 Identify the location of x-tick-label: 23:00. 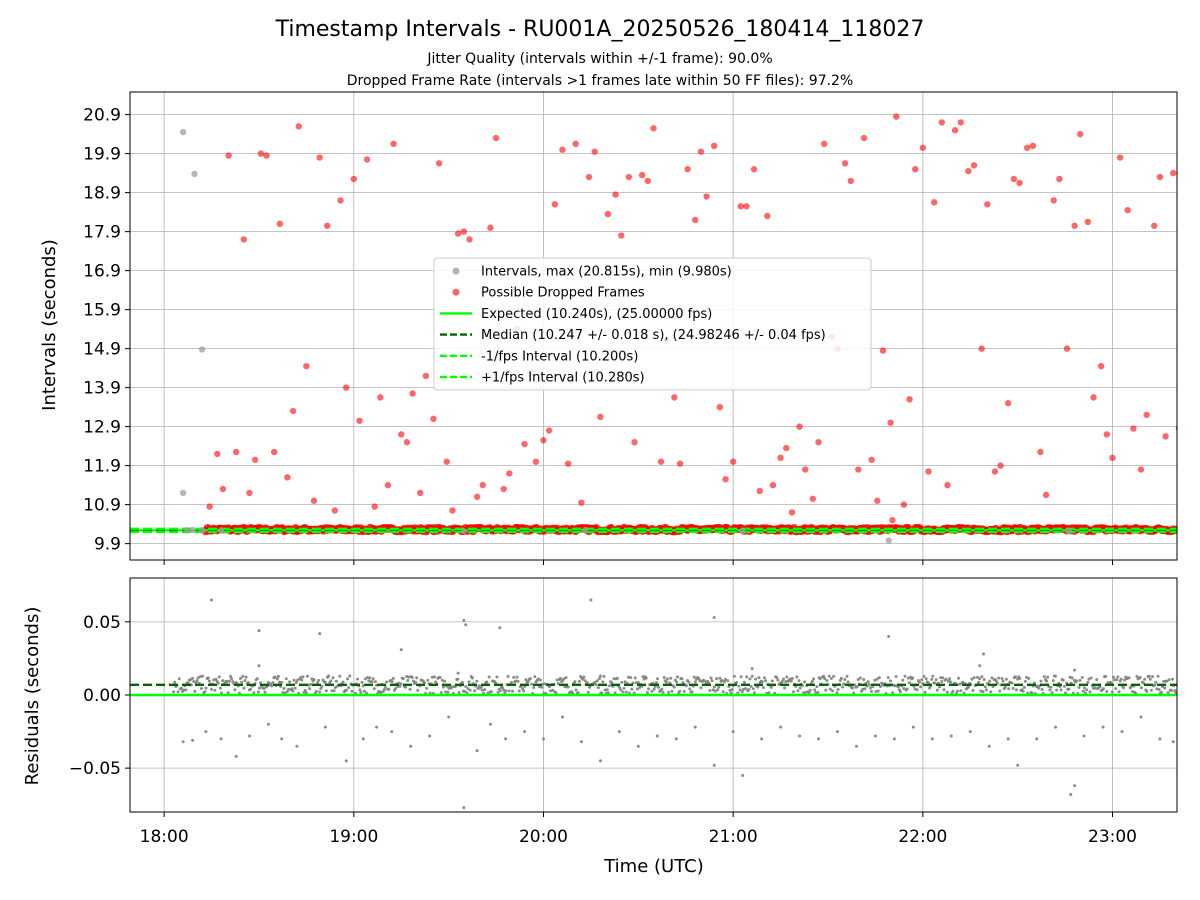
(1112, 837).